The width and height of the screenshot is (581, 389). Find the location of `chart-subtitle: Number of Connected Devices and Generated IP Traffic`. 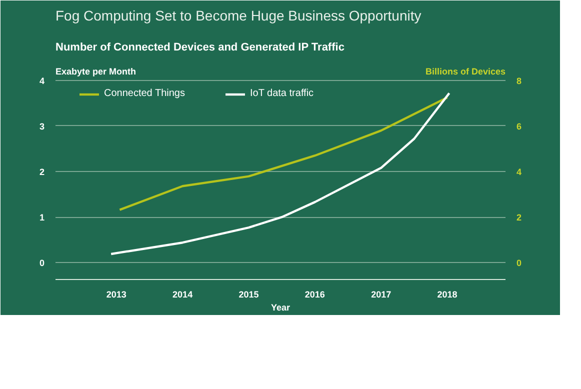

chart-subtitle: Number of Connected Devices and Generated IP Traffic is located at coordinates (200, 48).